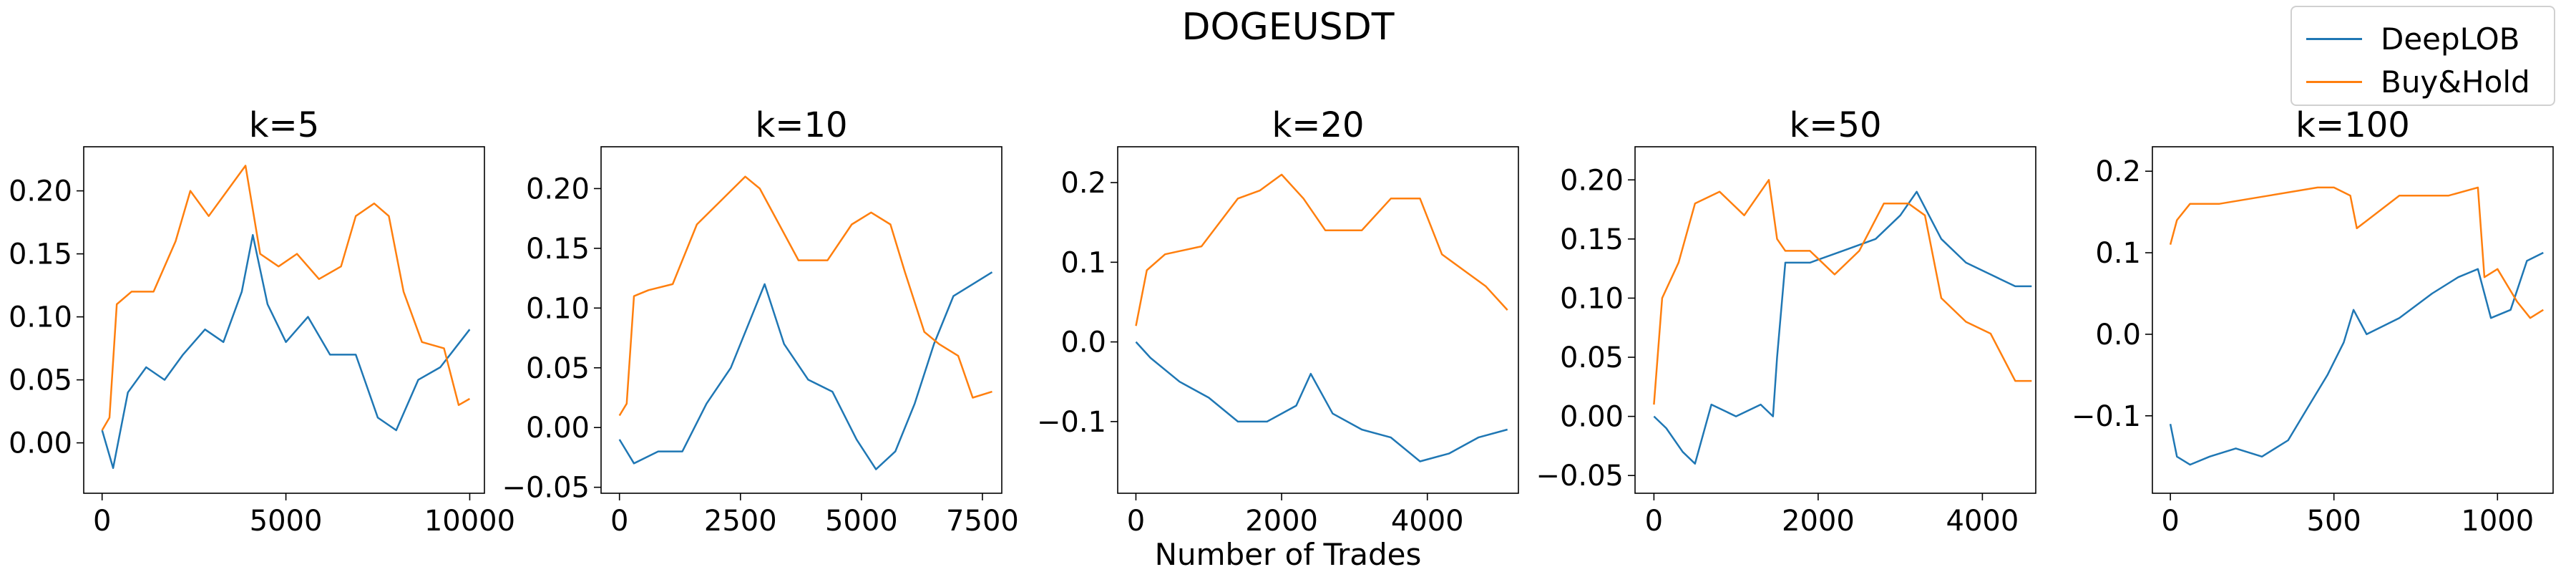  I want to click on subplot-5: k=100 0 500 1000 −0.1 0.0 0.1 0.2, so click(2313, 321).